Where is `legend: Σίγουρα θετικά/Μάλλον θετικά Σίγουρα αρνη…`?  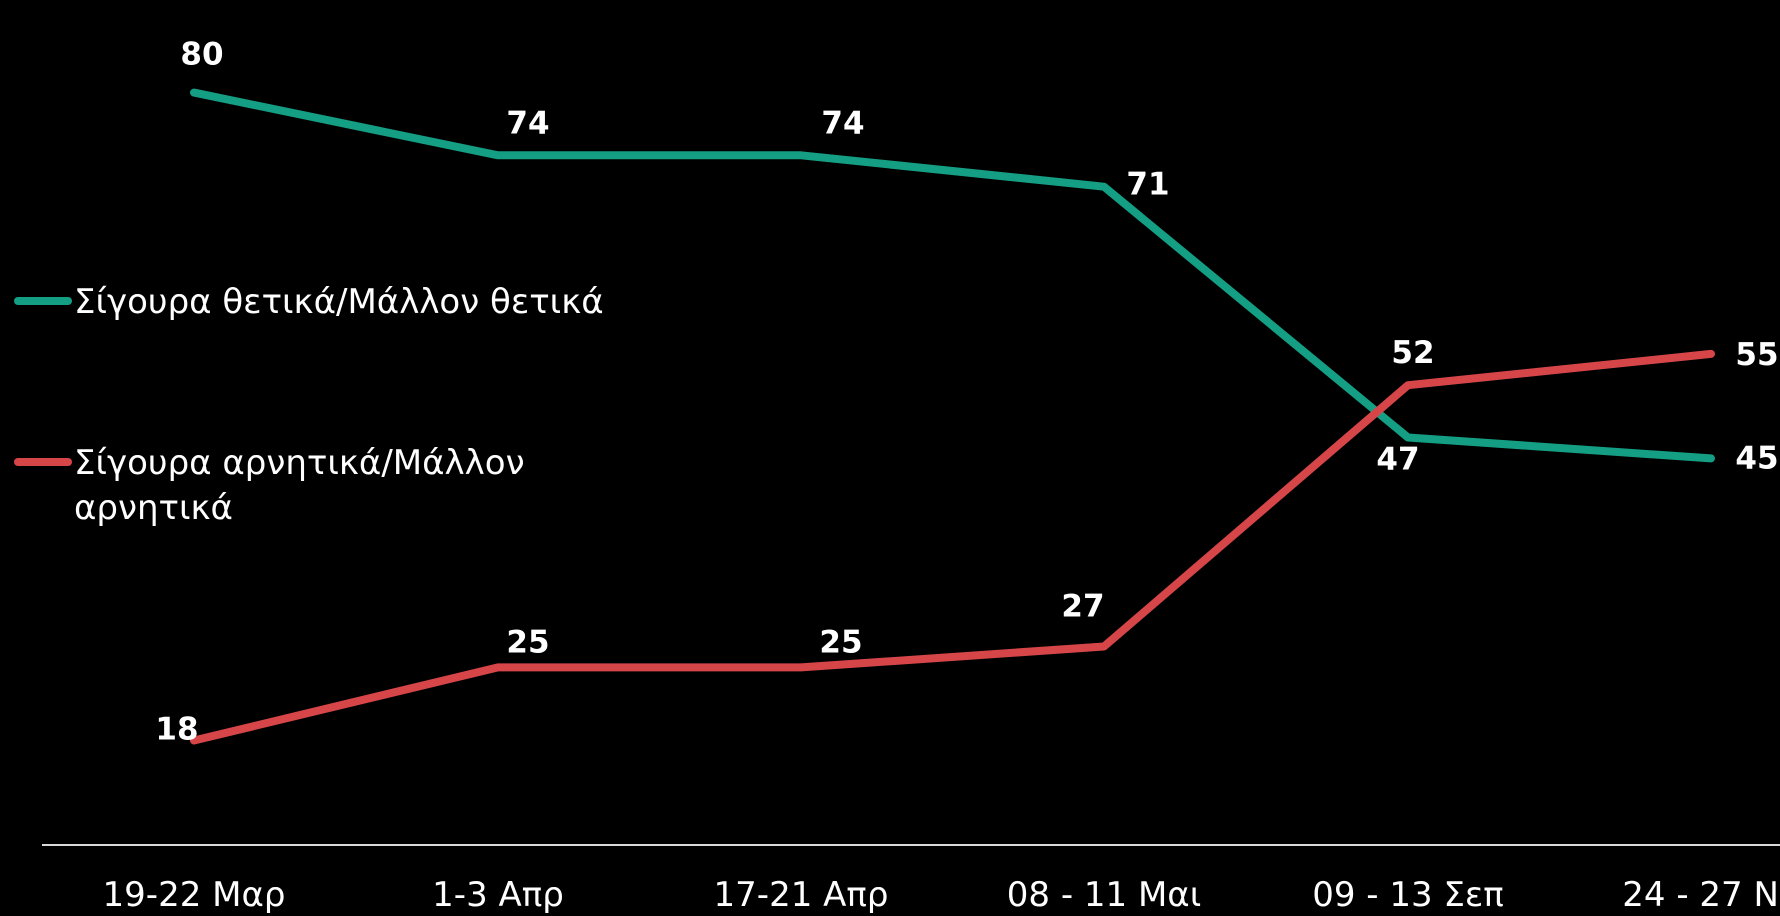
legend: Σίγουρα θετικά/Μάλλον θετικά Σίγουρα αρνη… is located at coordinates (309, 405).